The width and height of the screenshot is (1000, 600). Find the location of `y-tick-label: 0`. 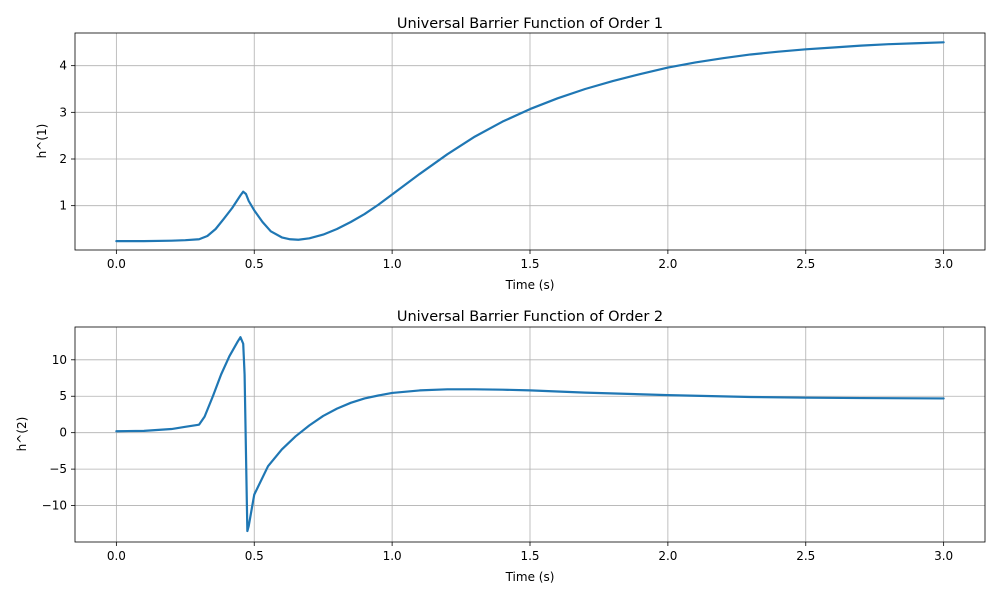

y-tick-label: 0 is located at coordinates (63, 433).